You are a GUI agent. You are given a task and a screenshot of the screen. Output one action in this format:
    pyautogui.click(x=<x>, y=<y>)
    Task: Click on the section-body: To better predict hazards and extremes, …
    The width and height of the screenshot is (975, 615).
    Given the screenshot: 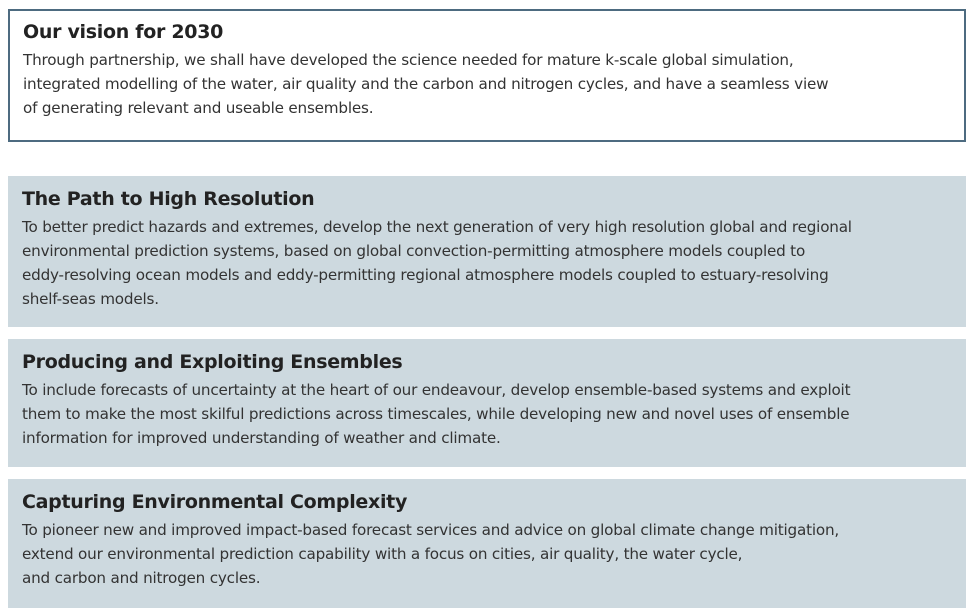 What is the action you would take?
    pyautogui.click(x=437, y=263)
    